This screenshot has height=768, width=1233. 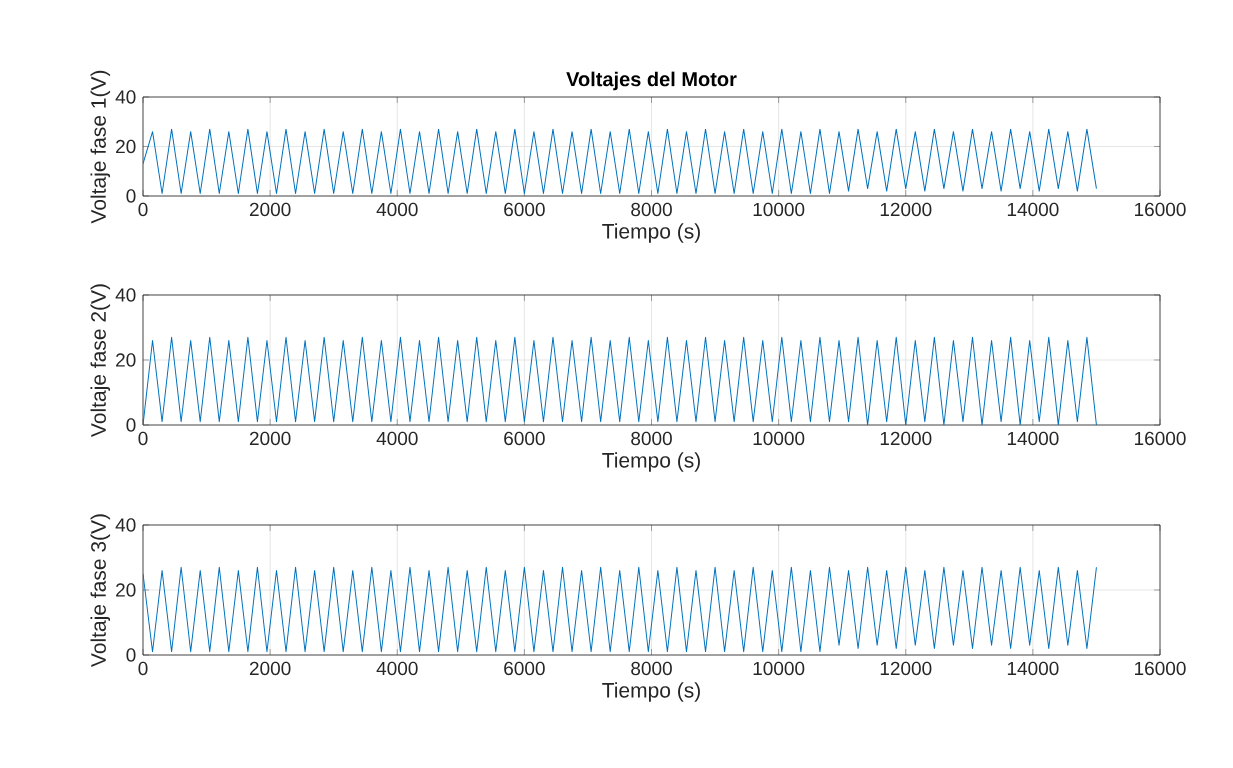 What do you see at coordinates (651, 81) in the screenshot?
I see `chart-title: Voltajes del Motor` at bounding box center [651, 81].